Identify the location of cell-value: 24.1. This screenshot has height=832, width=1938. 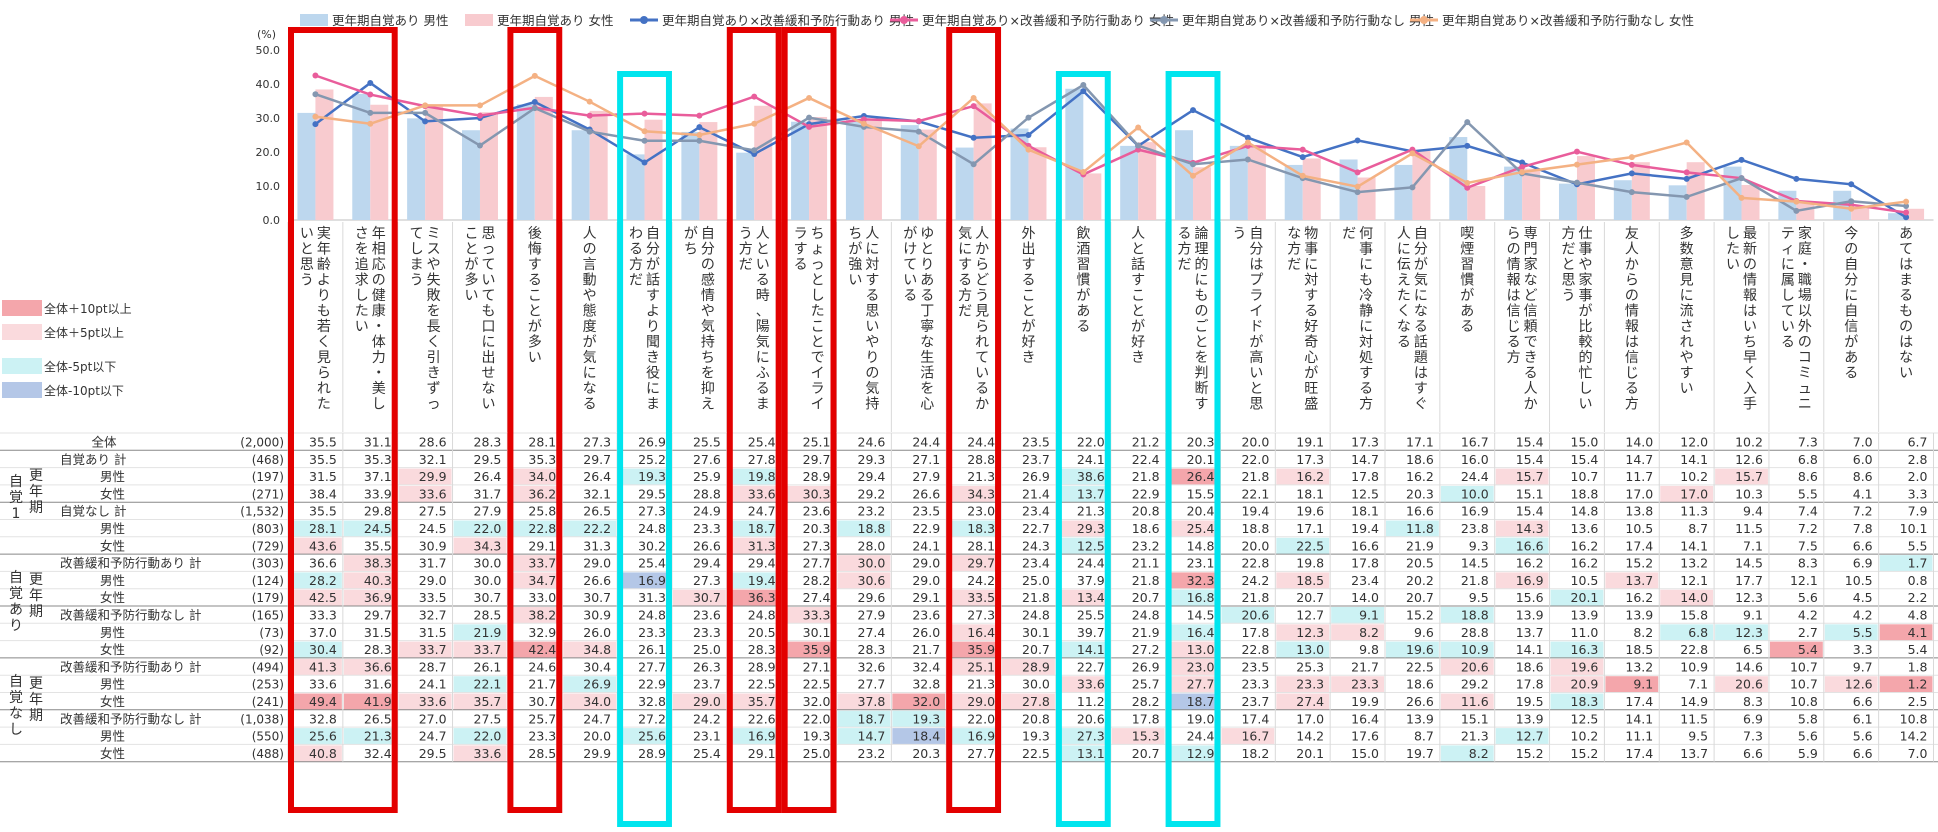
(1091, 459).